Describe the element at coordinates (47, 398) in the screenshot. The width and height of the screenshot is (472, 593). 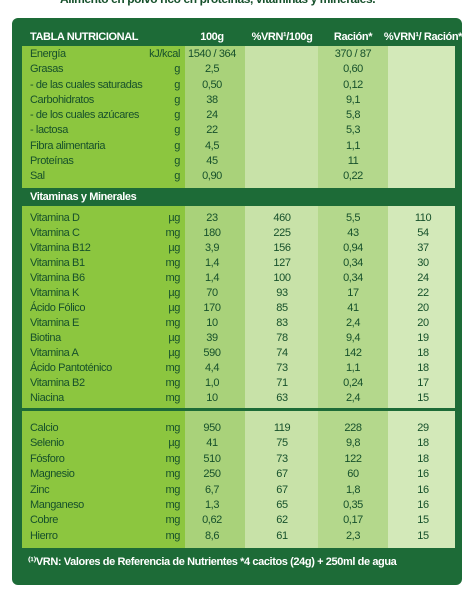
I see `row-label: Niacina` at that location.